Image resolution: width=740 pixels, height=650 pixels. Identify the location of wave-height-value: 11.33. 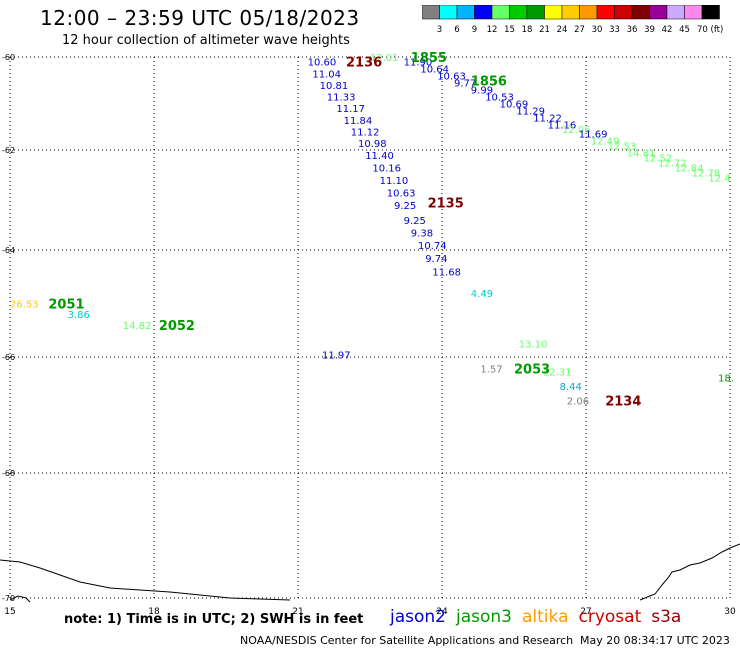
(341, 98).